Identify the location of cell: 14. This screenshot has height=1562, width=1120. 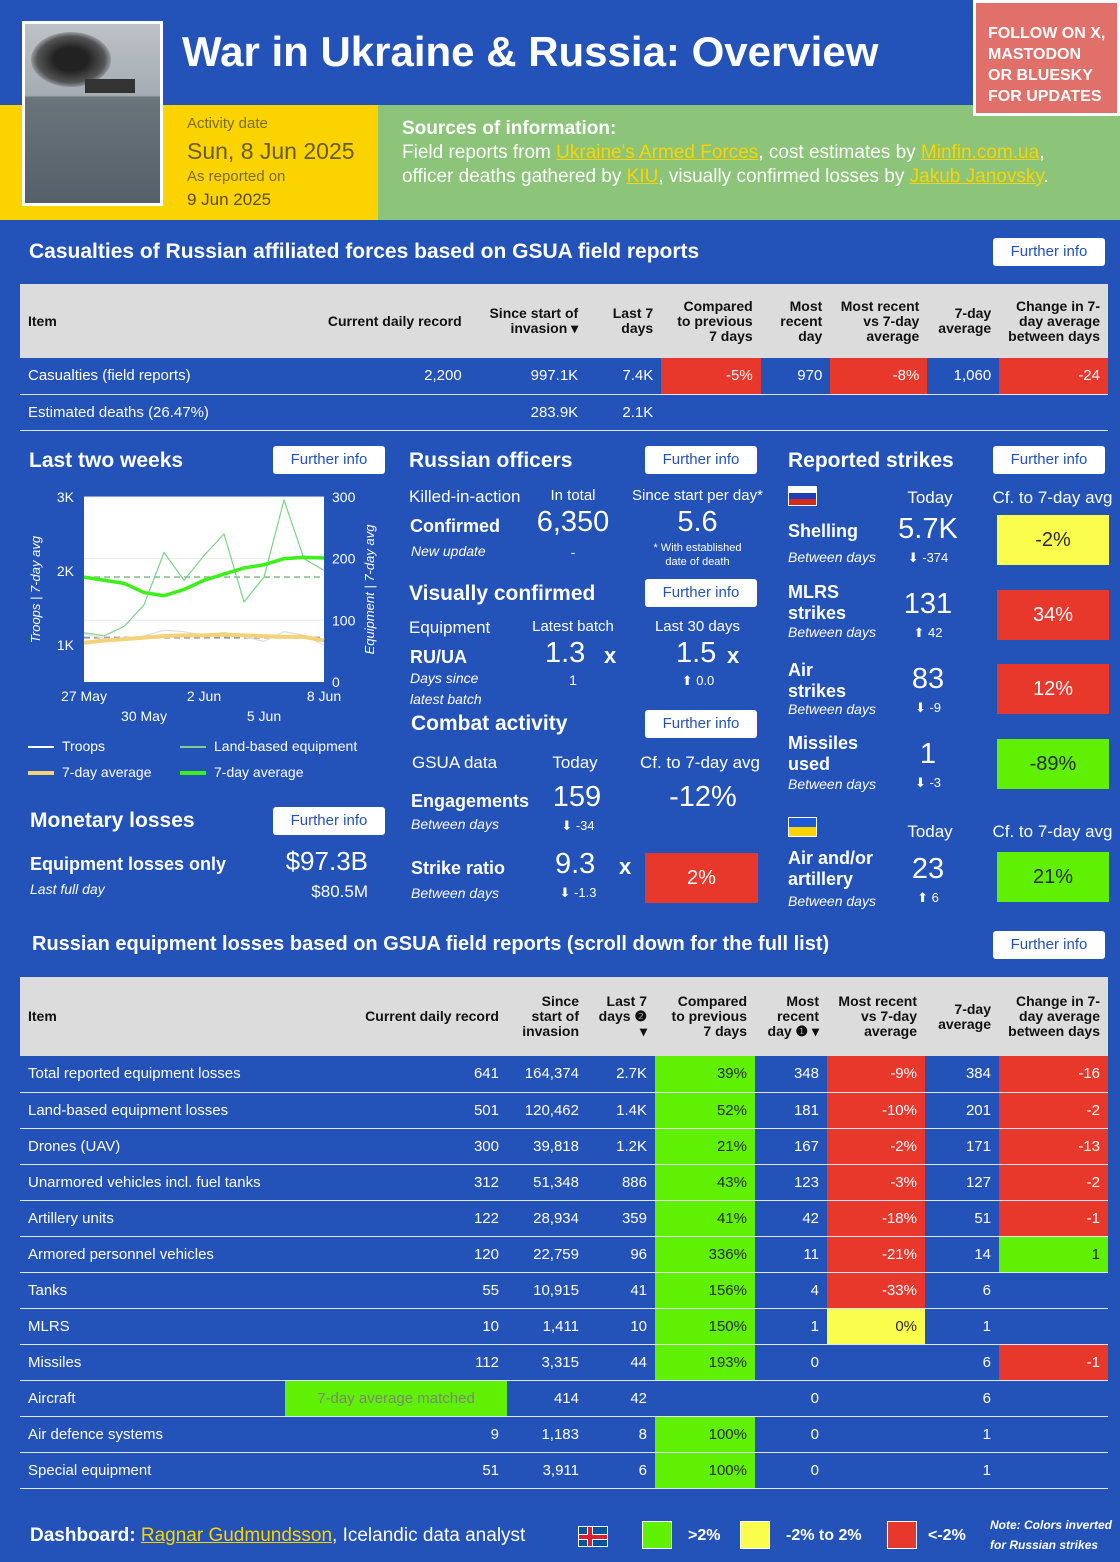
(962, 1254).